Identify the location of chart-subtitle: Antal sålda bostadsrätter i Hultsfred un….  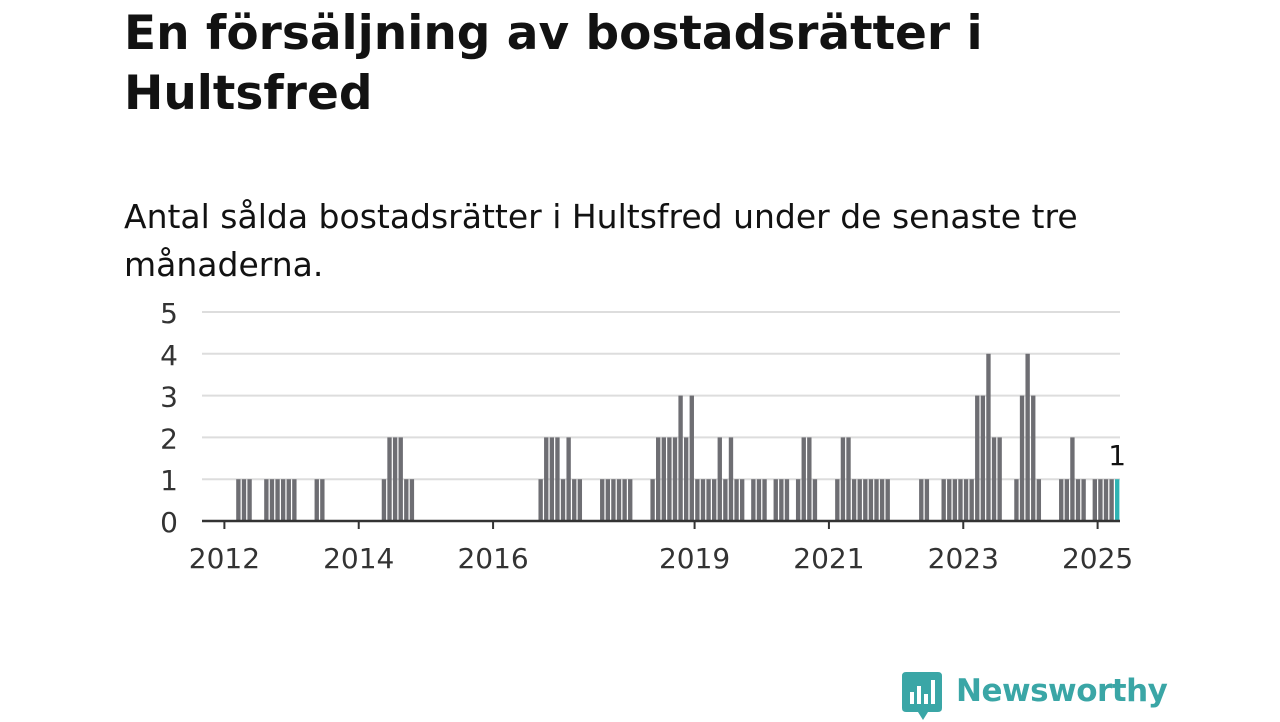
(601, 240).